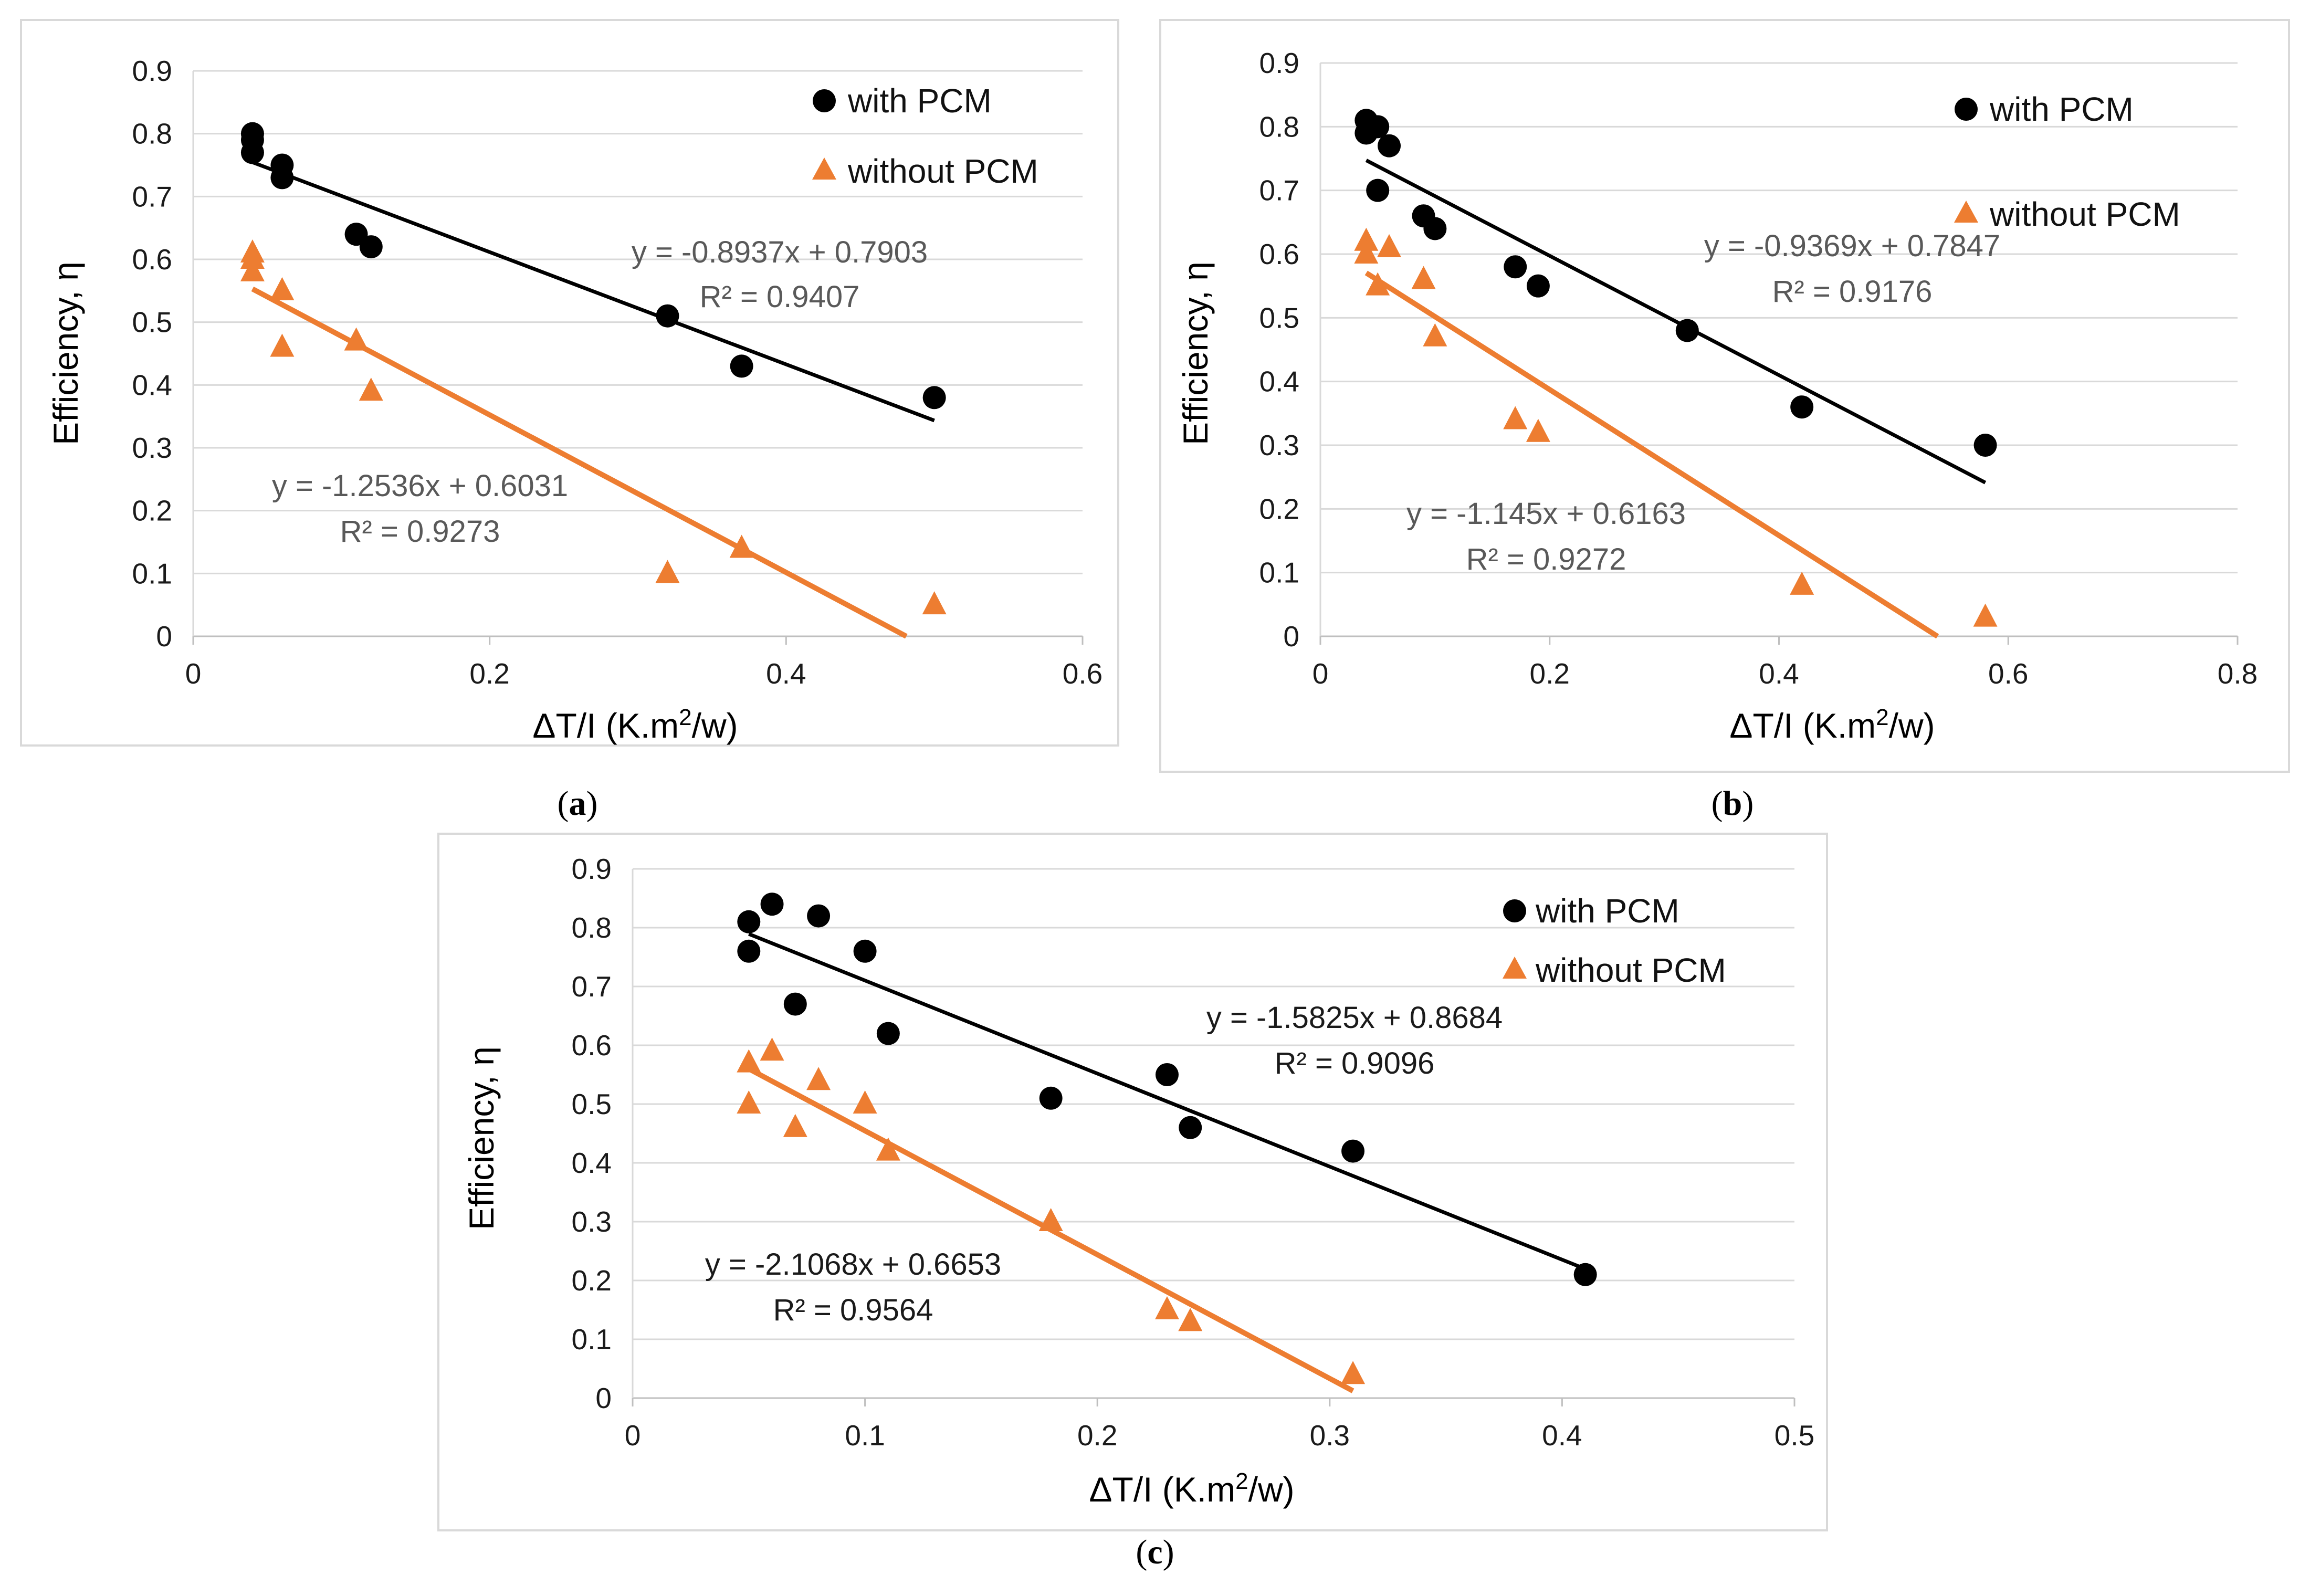 The width and height of the screenshot is (2310, 1596). Describe the element at coordinates (780, 252) in the screenshot. I see `equation-with-pcm: y = -0.8937x + 0.7903` at that location.